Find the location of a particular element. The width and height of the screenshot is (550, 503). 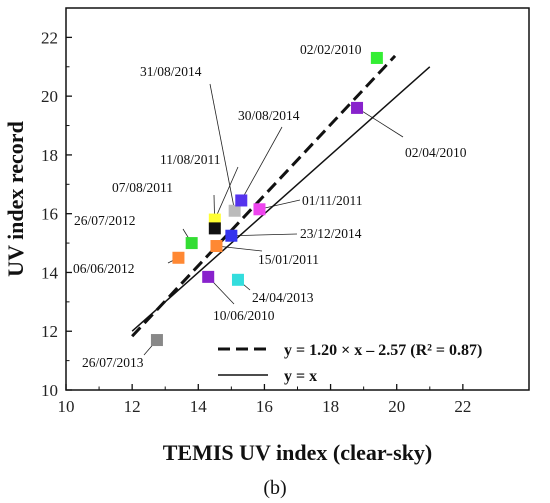

point-label: 30/08/2014 is located at coordinates (269, 115).